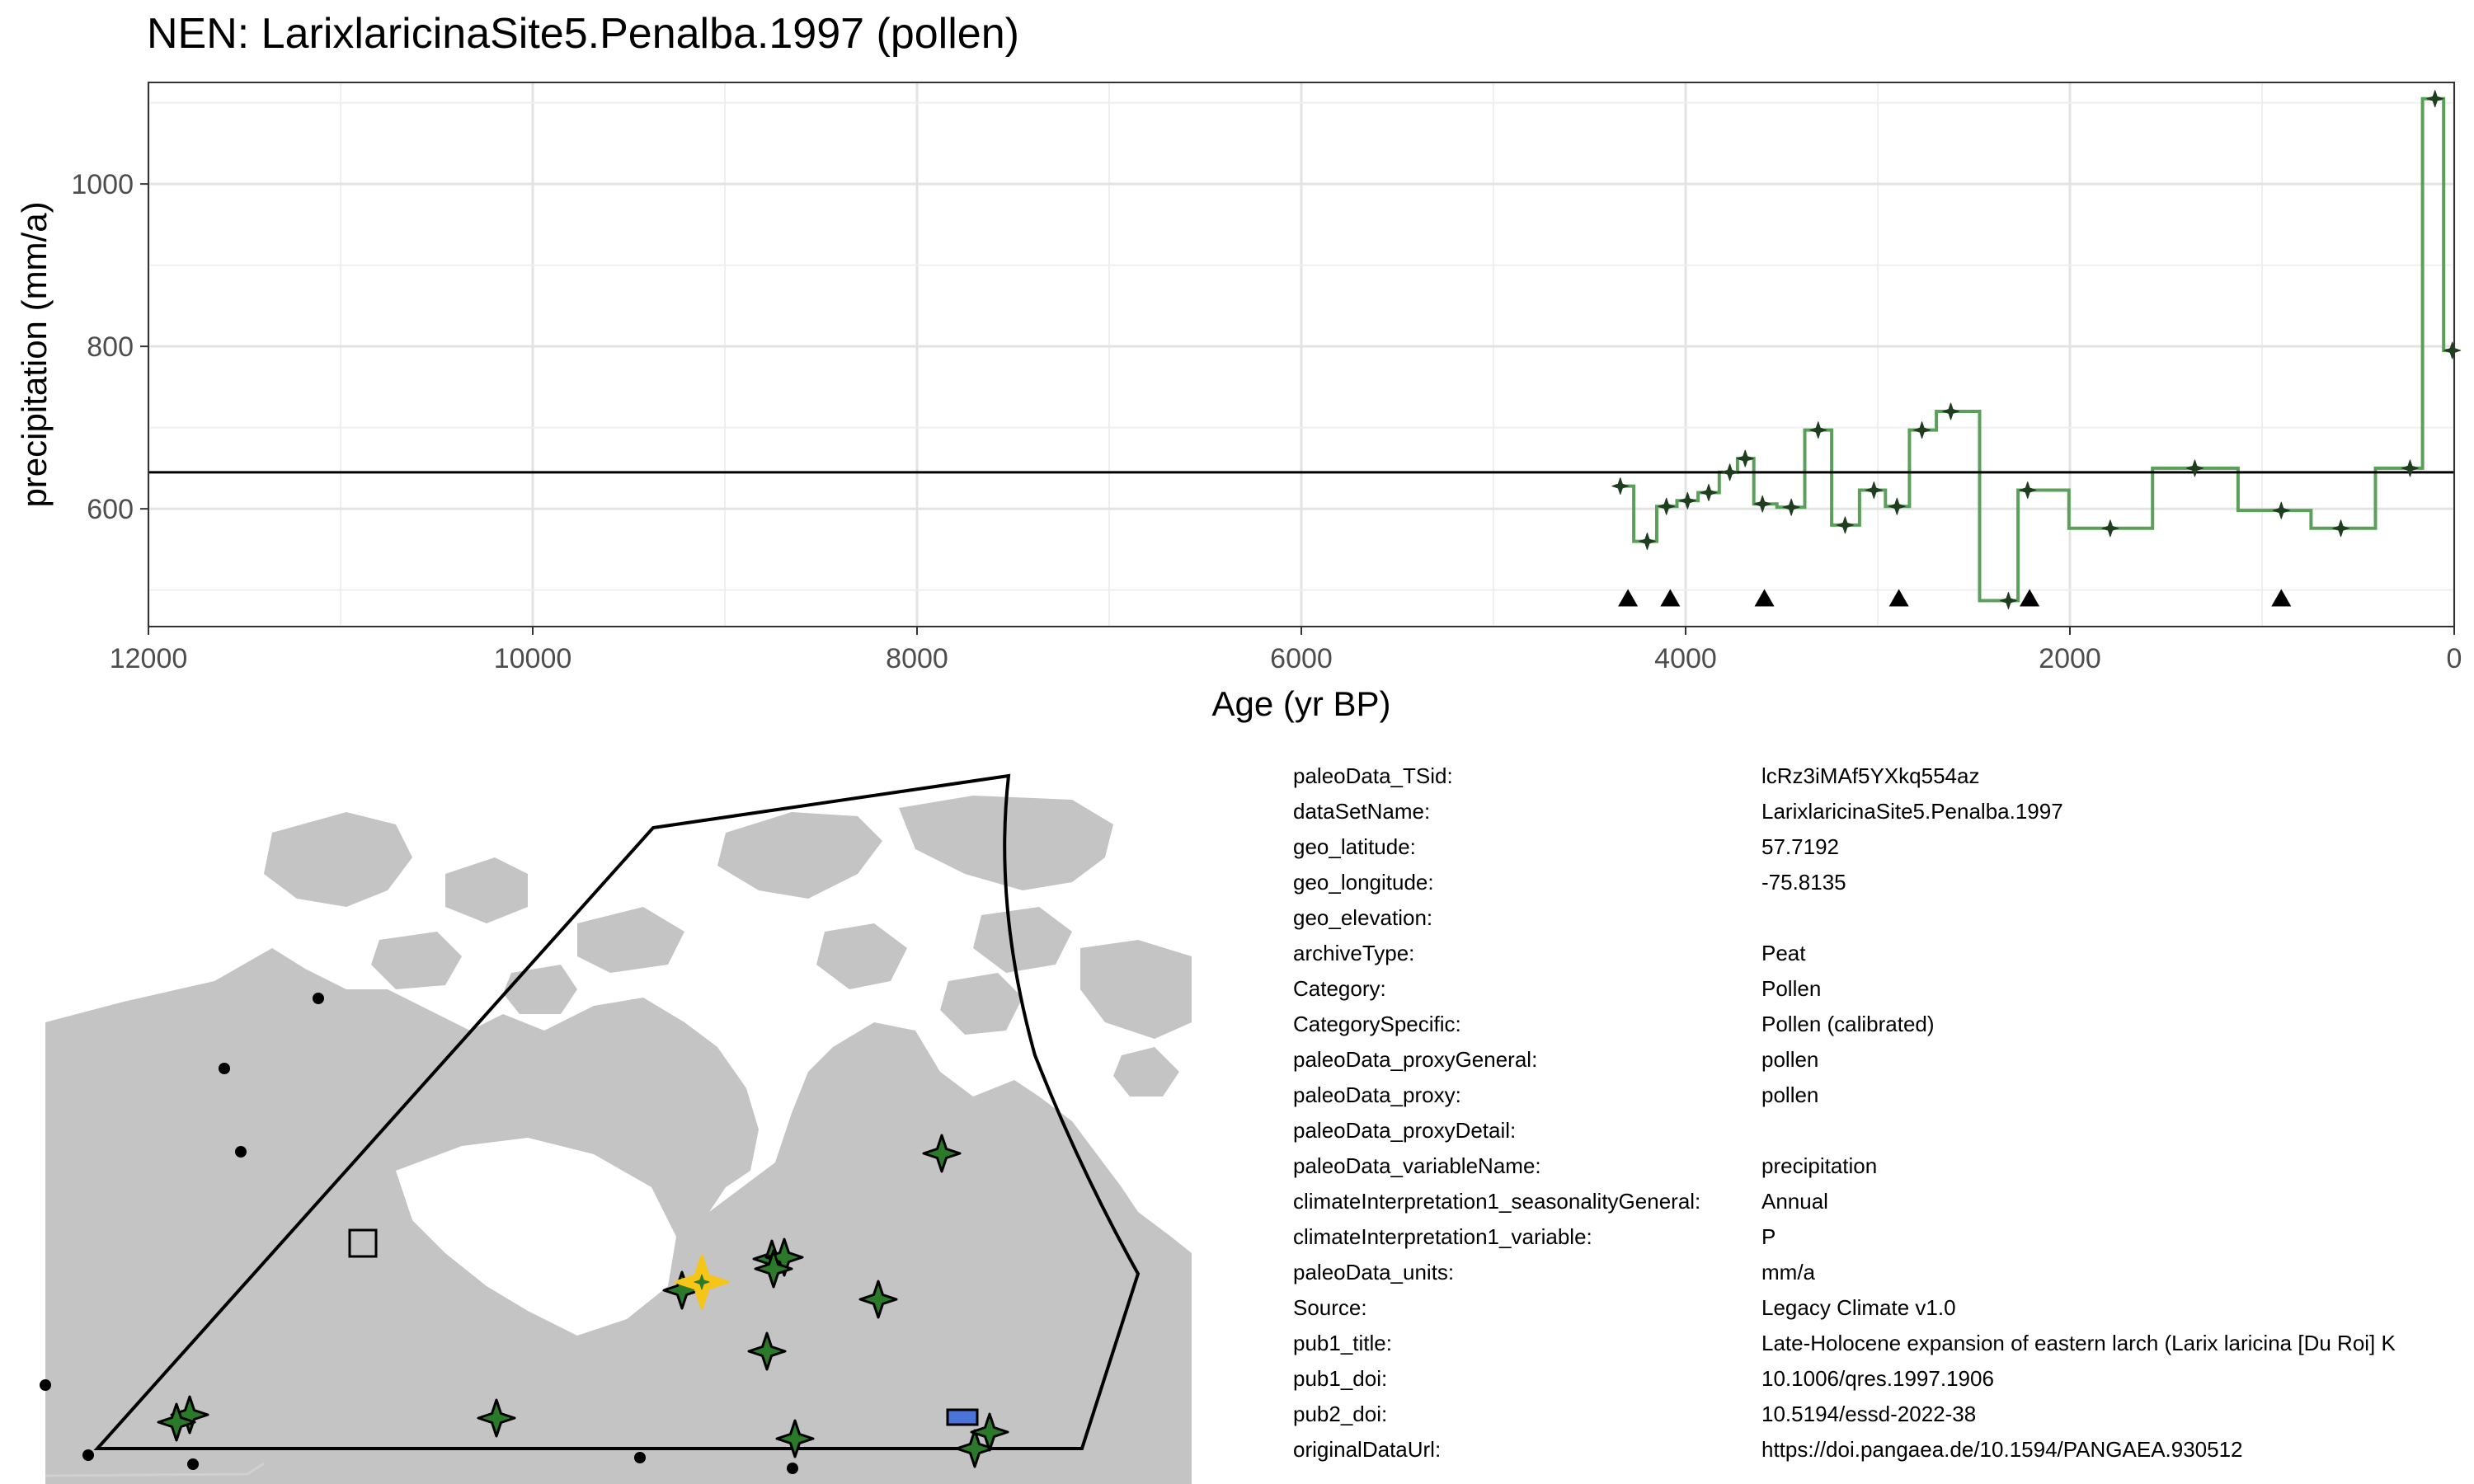  What do you see at coordinates (1883, 1272) in the screenshot?
I see `metadata-row: paleoData_units: mm/a` at bounding box center [1883, 1272].